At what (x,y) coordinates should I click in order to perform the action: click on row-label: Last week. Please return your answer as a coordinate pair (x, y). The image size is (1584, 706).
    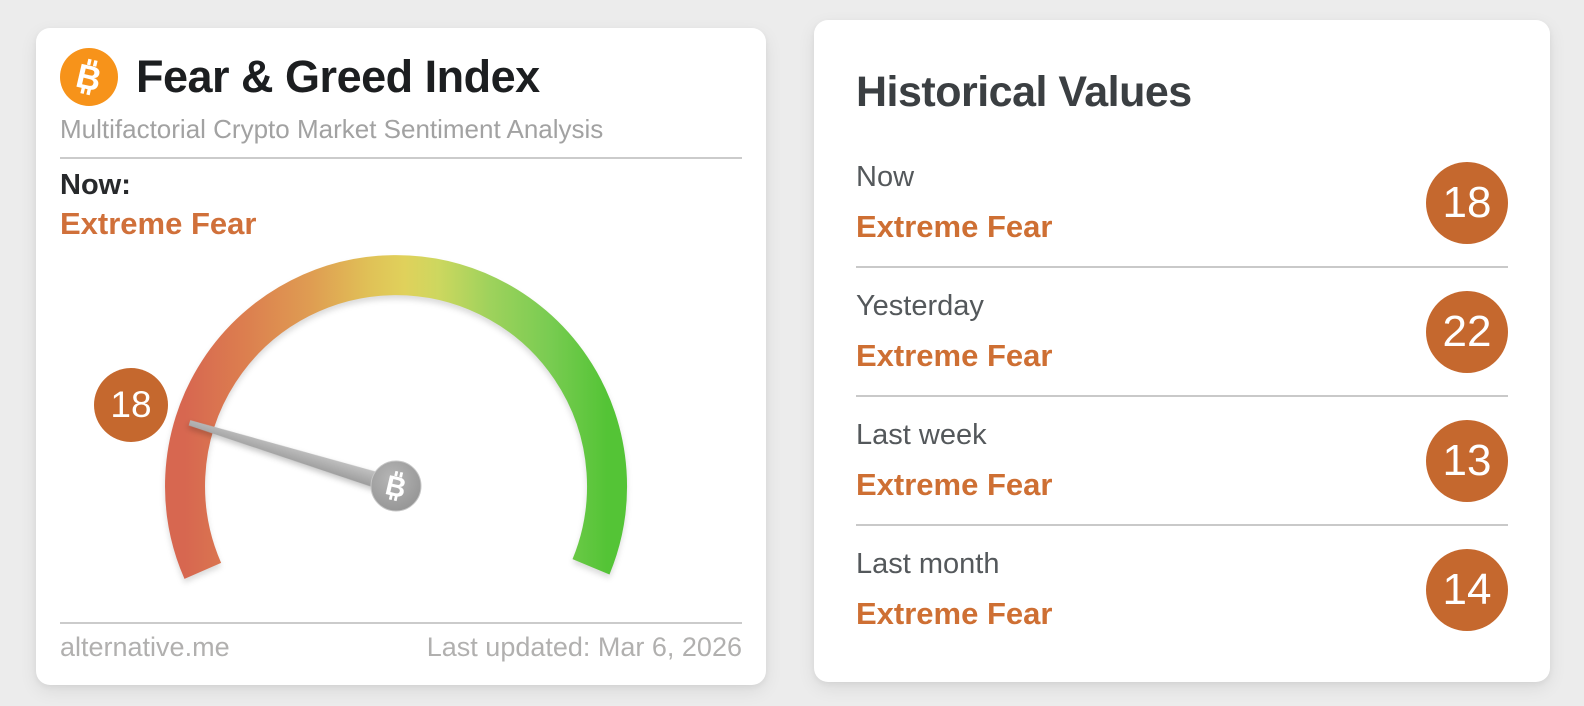
    Looking at the image, I should click on (921, 435).